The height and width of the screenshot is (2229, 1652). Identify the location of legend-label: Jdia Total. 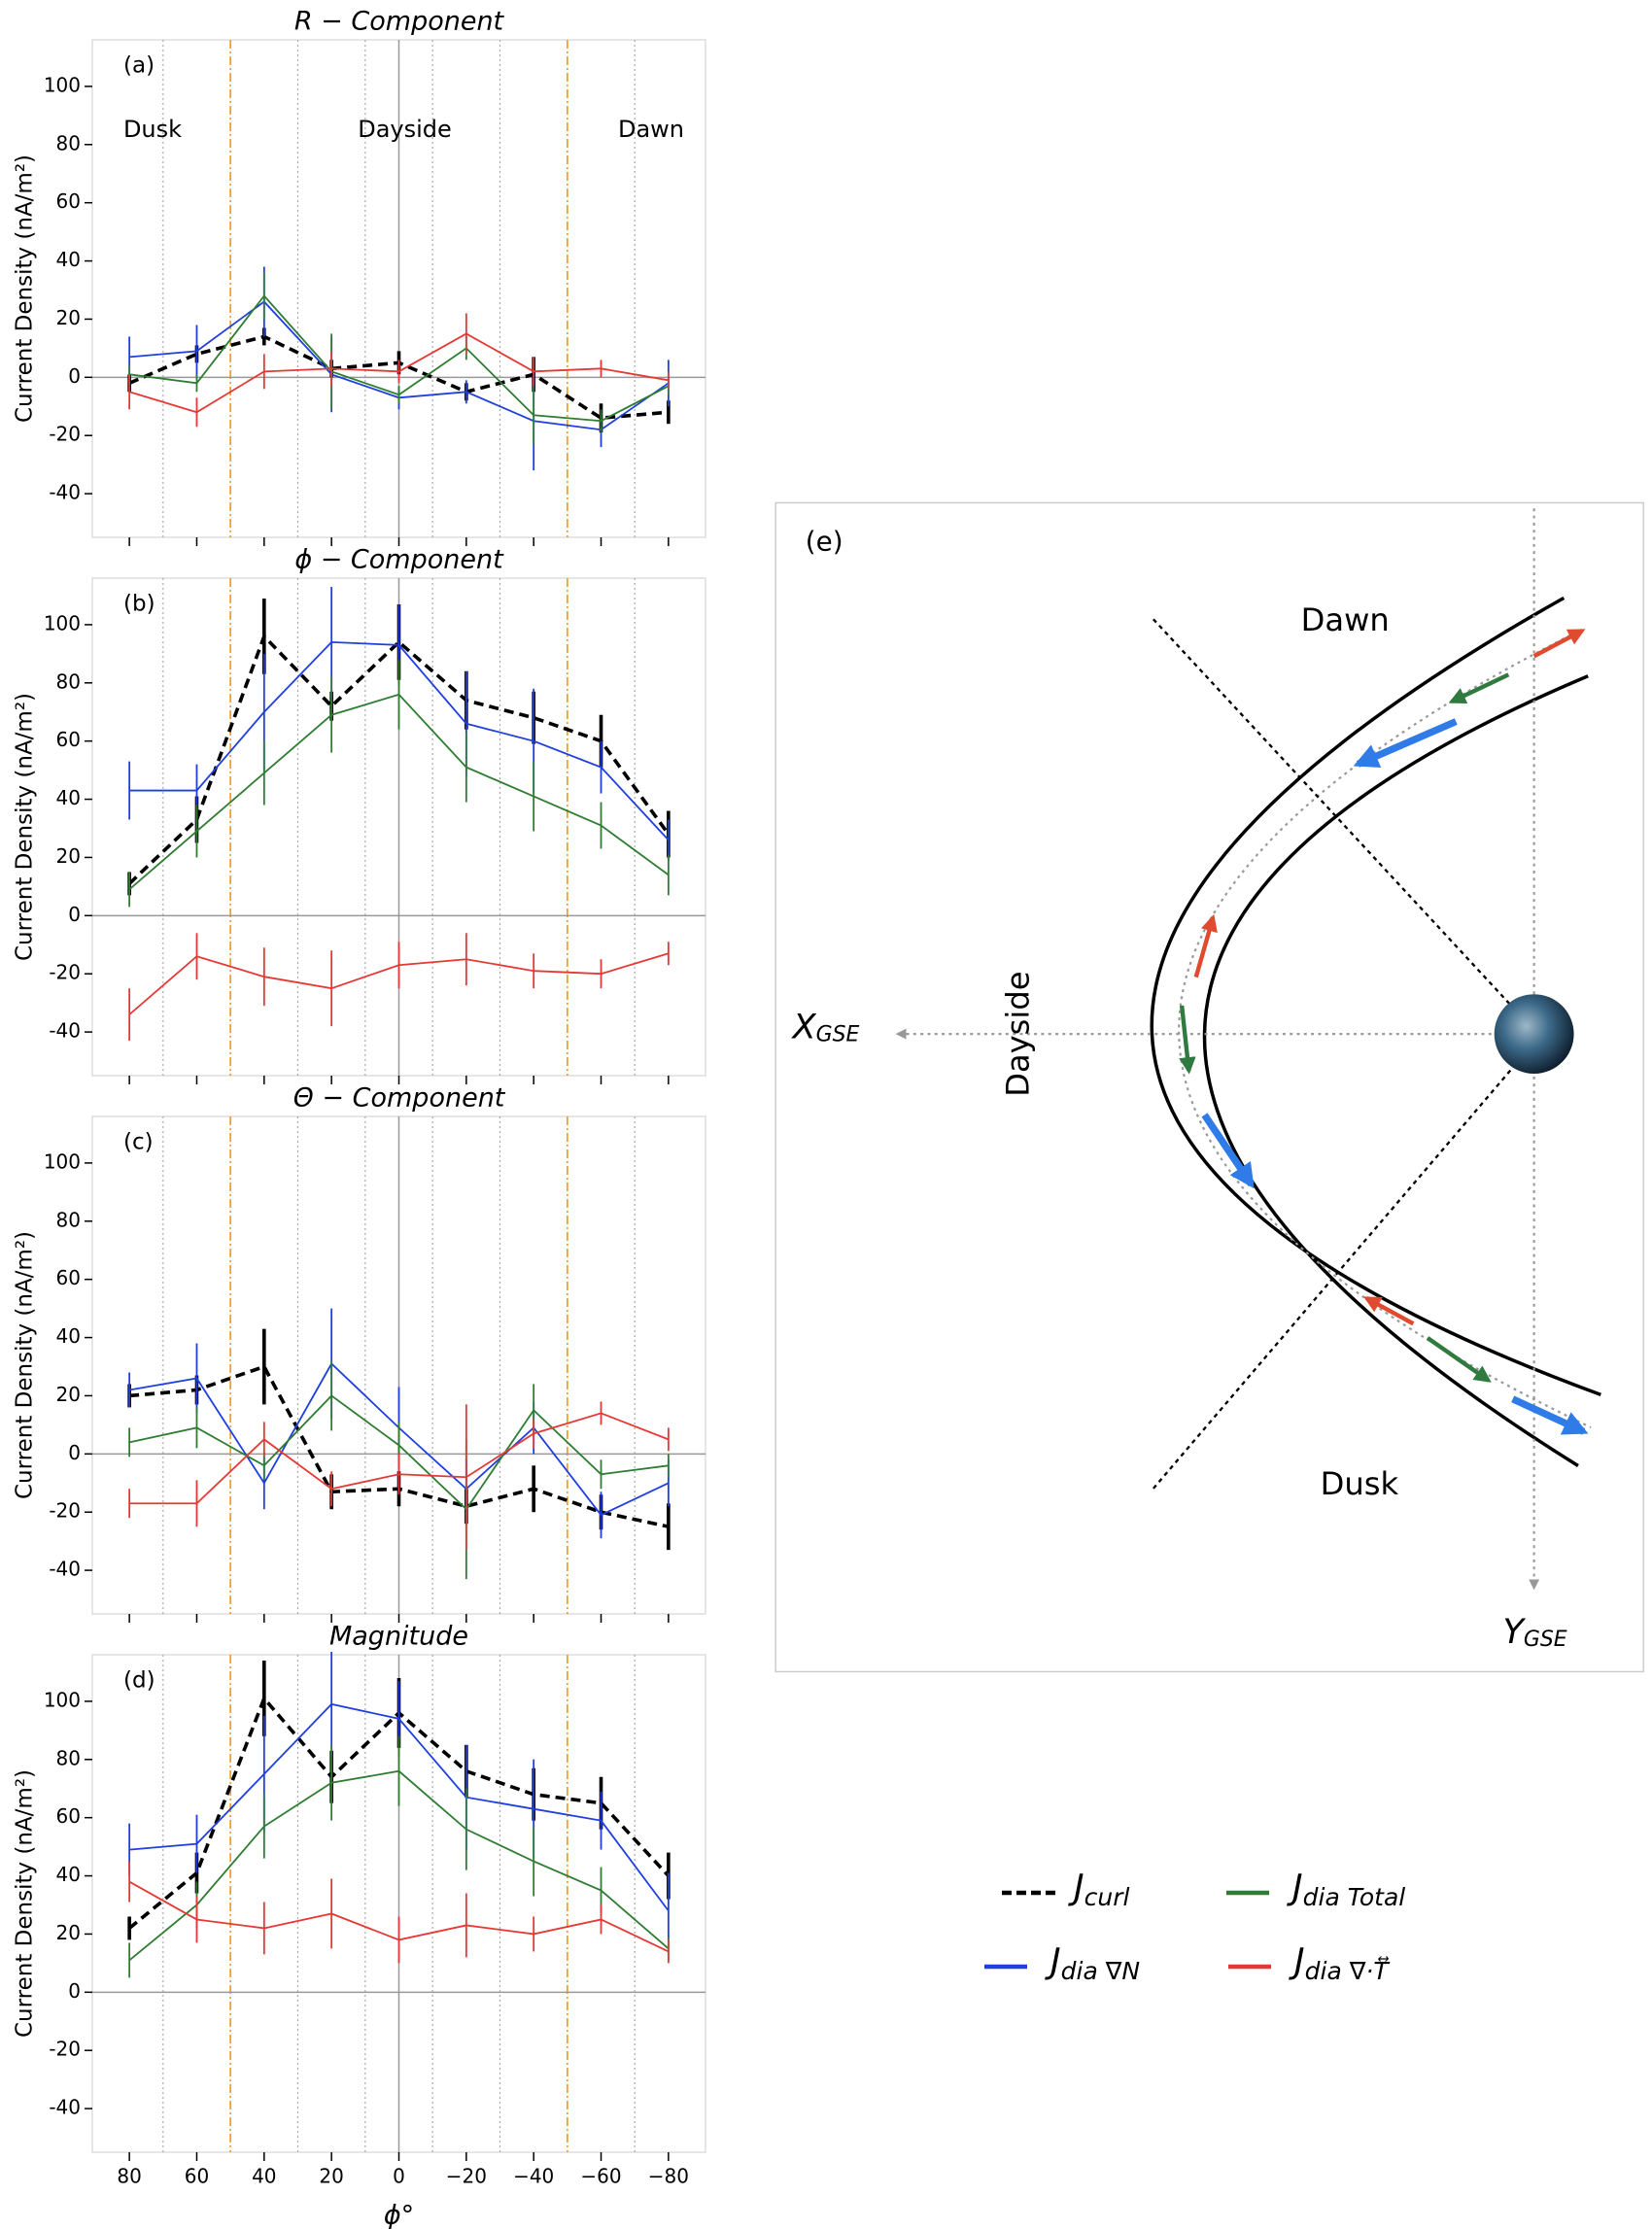
(1346, 1889).